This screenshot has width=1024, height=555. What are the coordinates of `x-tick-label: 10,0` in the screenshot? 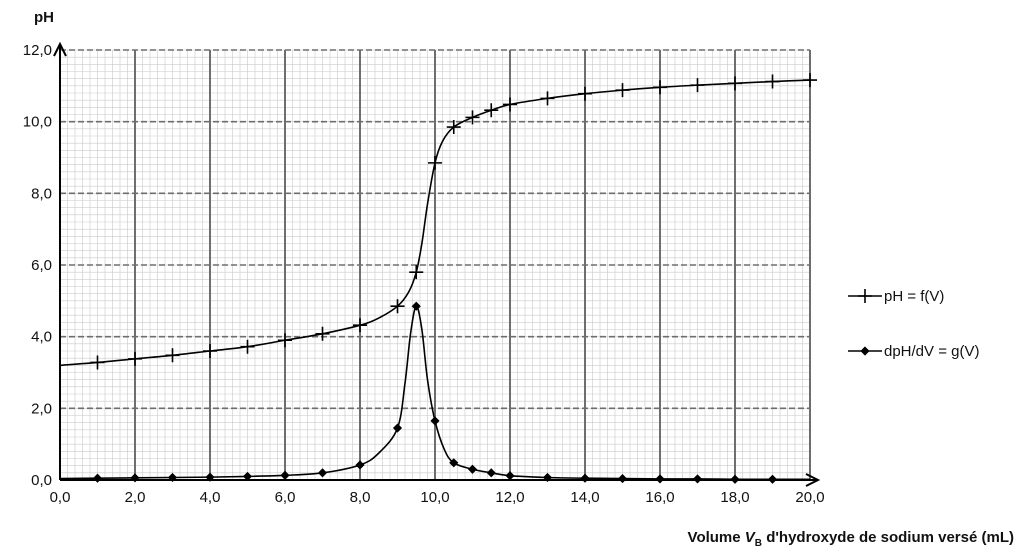 It's located at (434, 497).